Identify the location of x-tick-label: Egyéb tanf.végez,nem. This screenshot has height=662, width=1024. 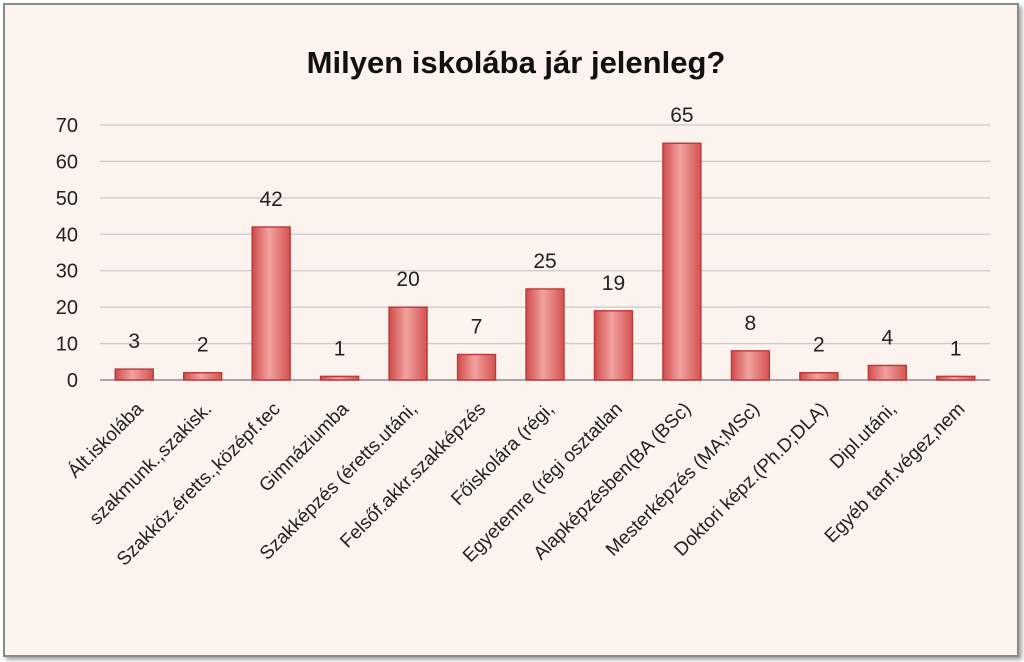
(895, 473).